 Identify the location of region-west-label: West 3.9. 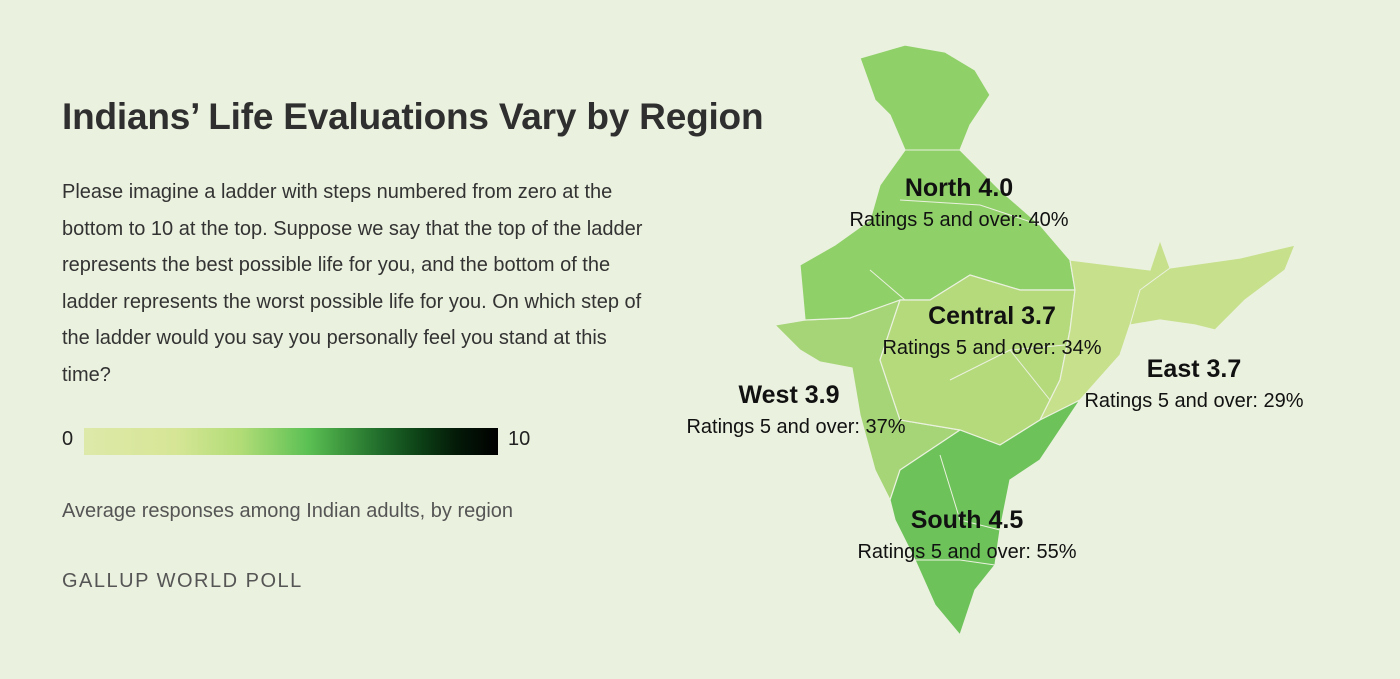
(789, 395).